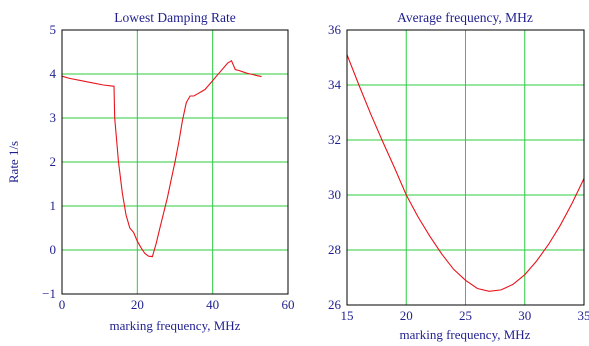 The height and width of the screenshot is (346, 589). I want to click on y-tick-labels: −1 0 1 2 3 4 5, so click(49, 161).